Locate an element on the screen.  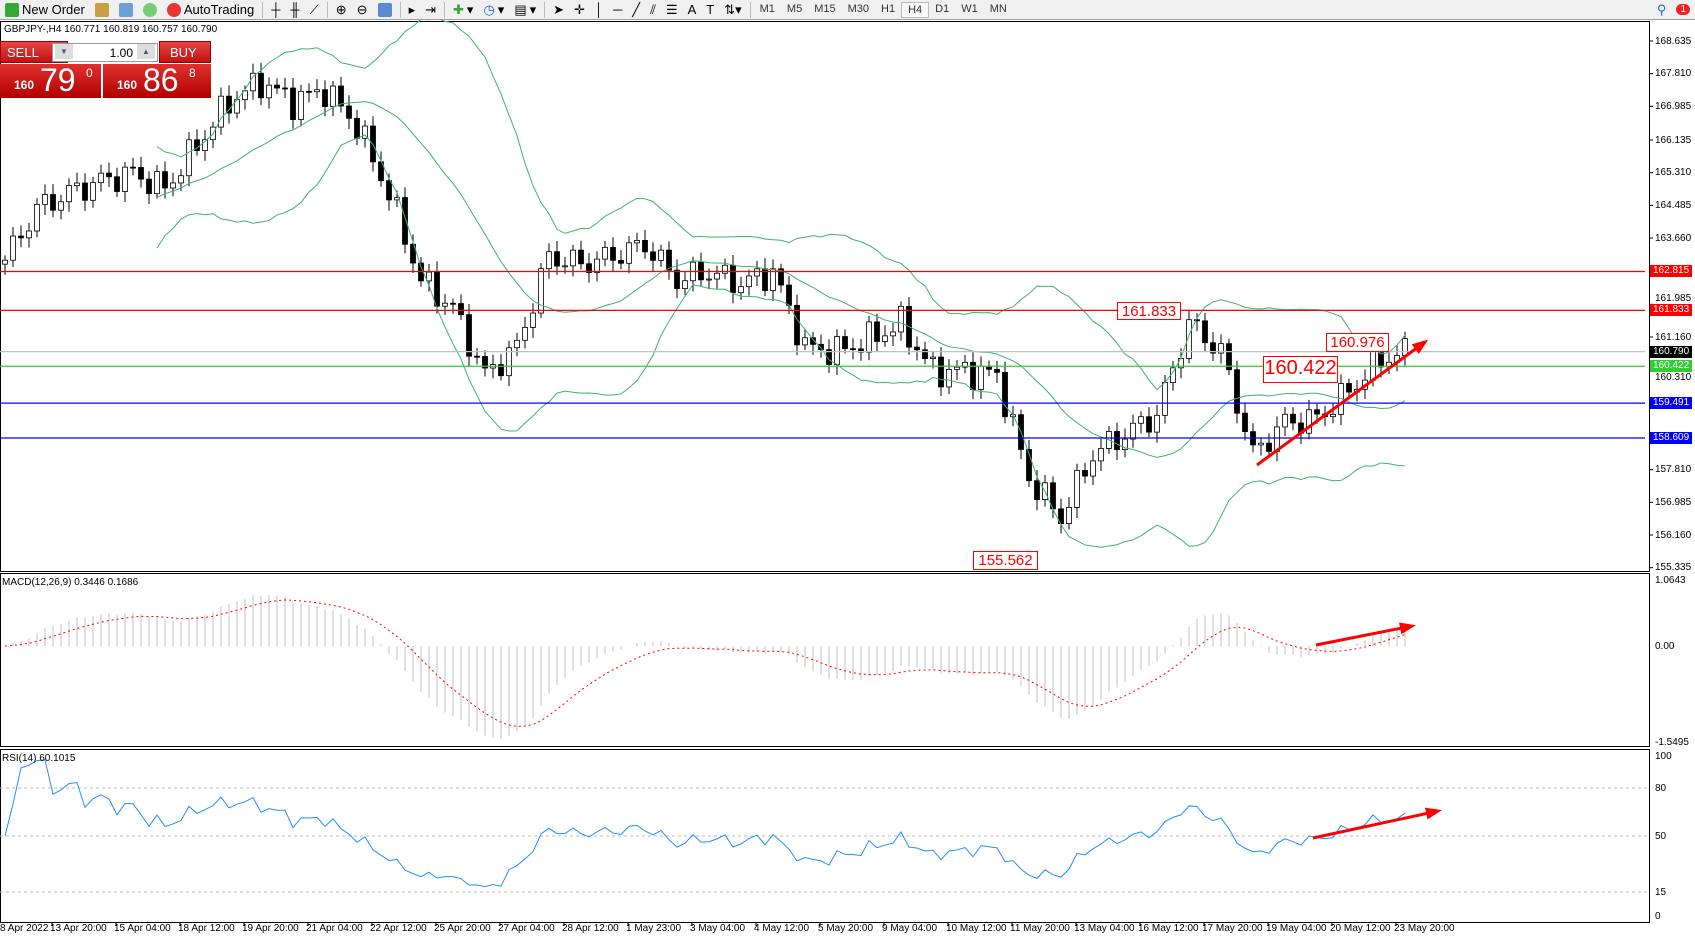
signals-button is located at coordinates (150, 10).